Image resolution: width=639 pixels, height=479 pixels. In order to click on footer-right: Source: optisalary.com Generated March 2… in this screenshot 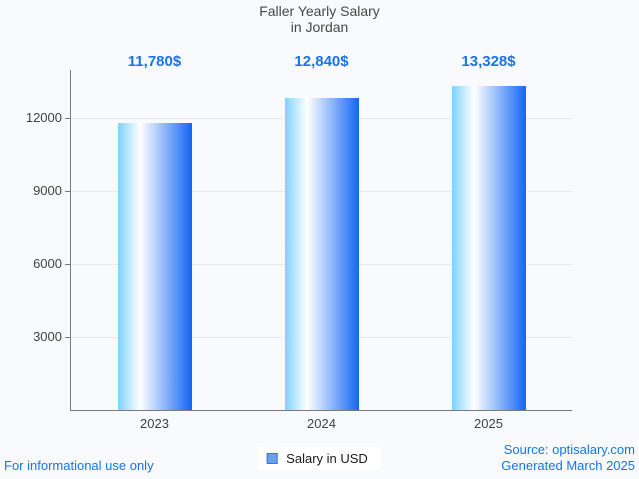, I will do `click(568, 458)`.